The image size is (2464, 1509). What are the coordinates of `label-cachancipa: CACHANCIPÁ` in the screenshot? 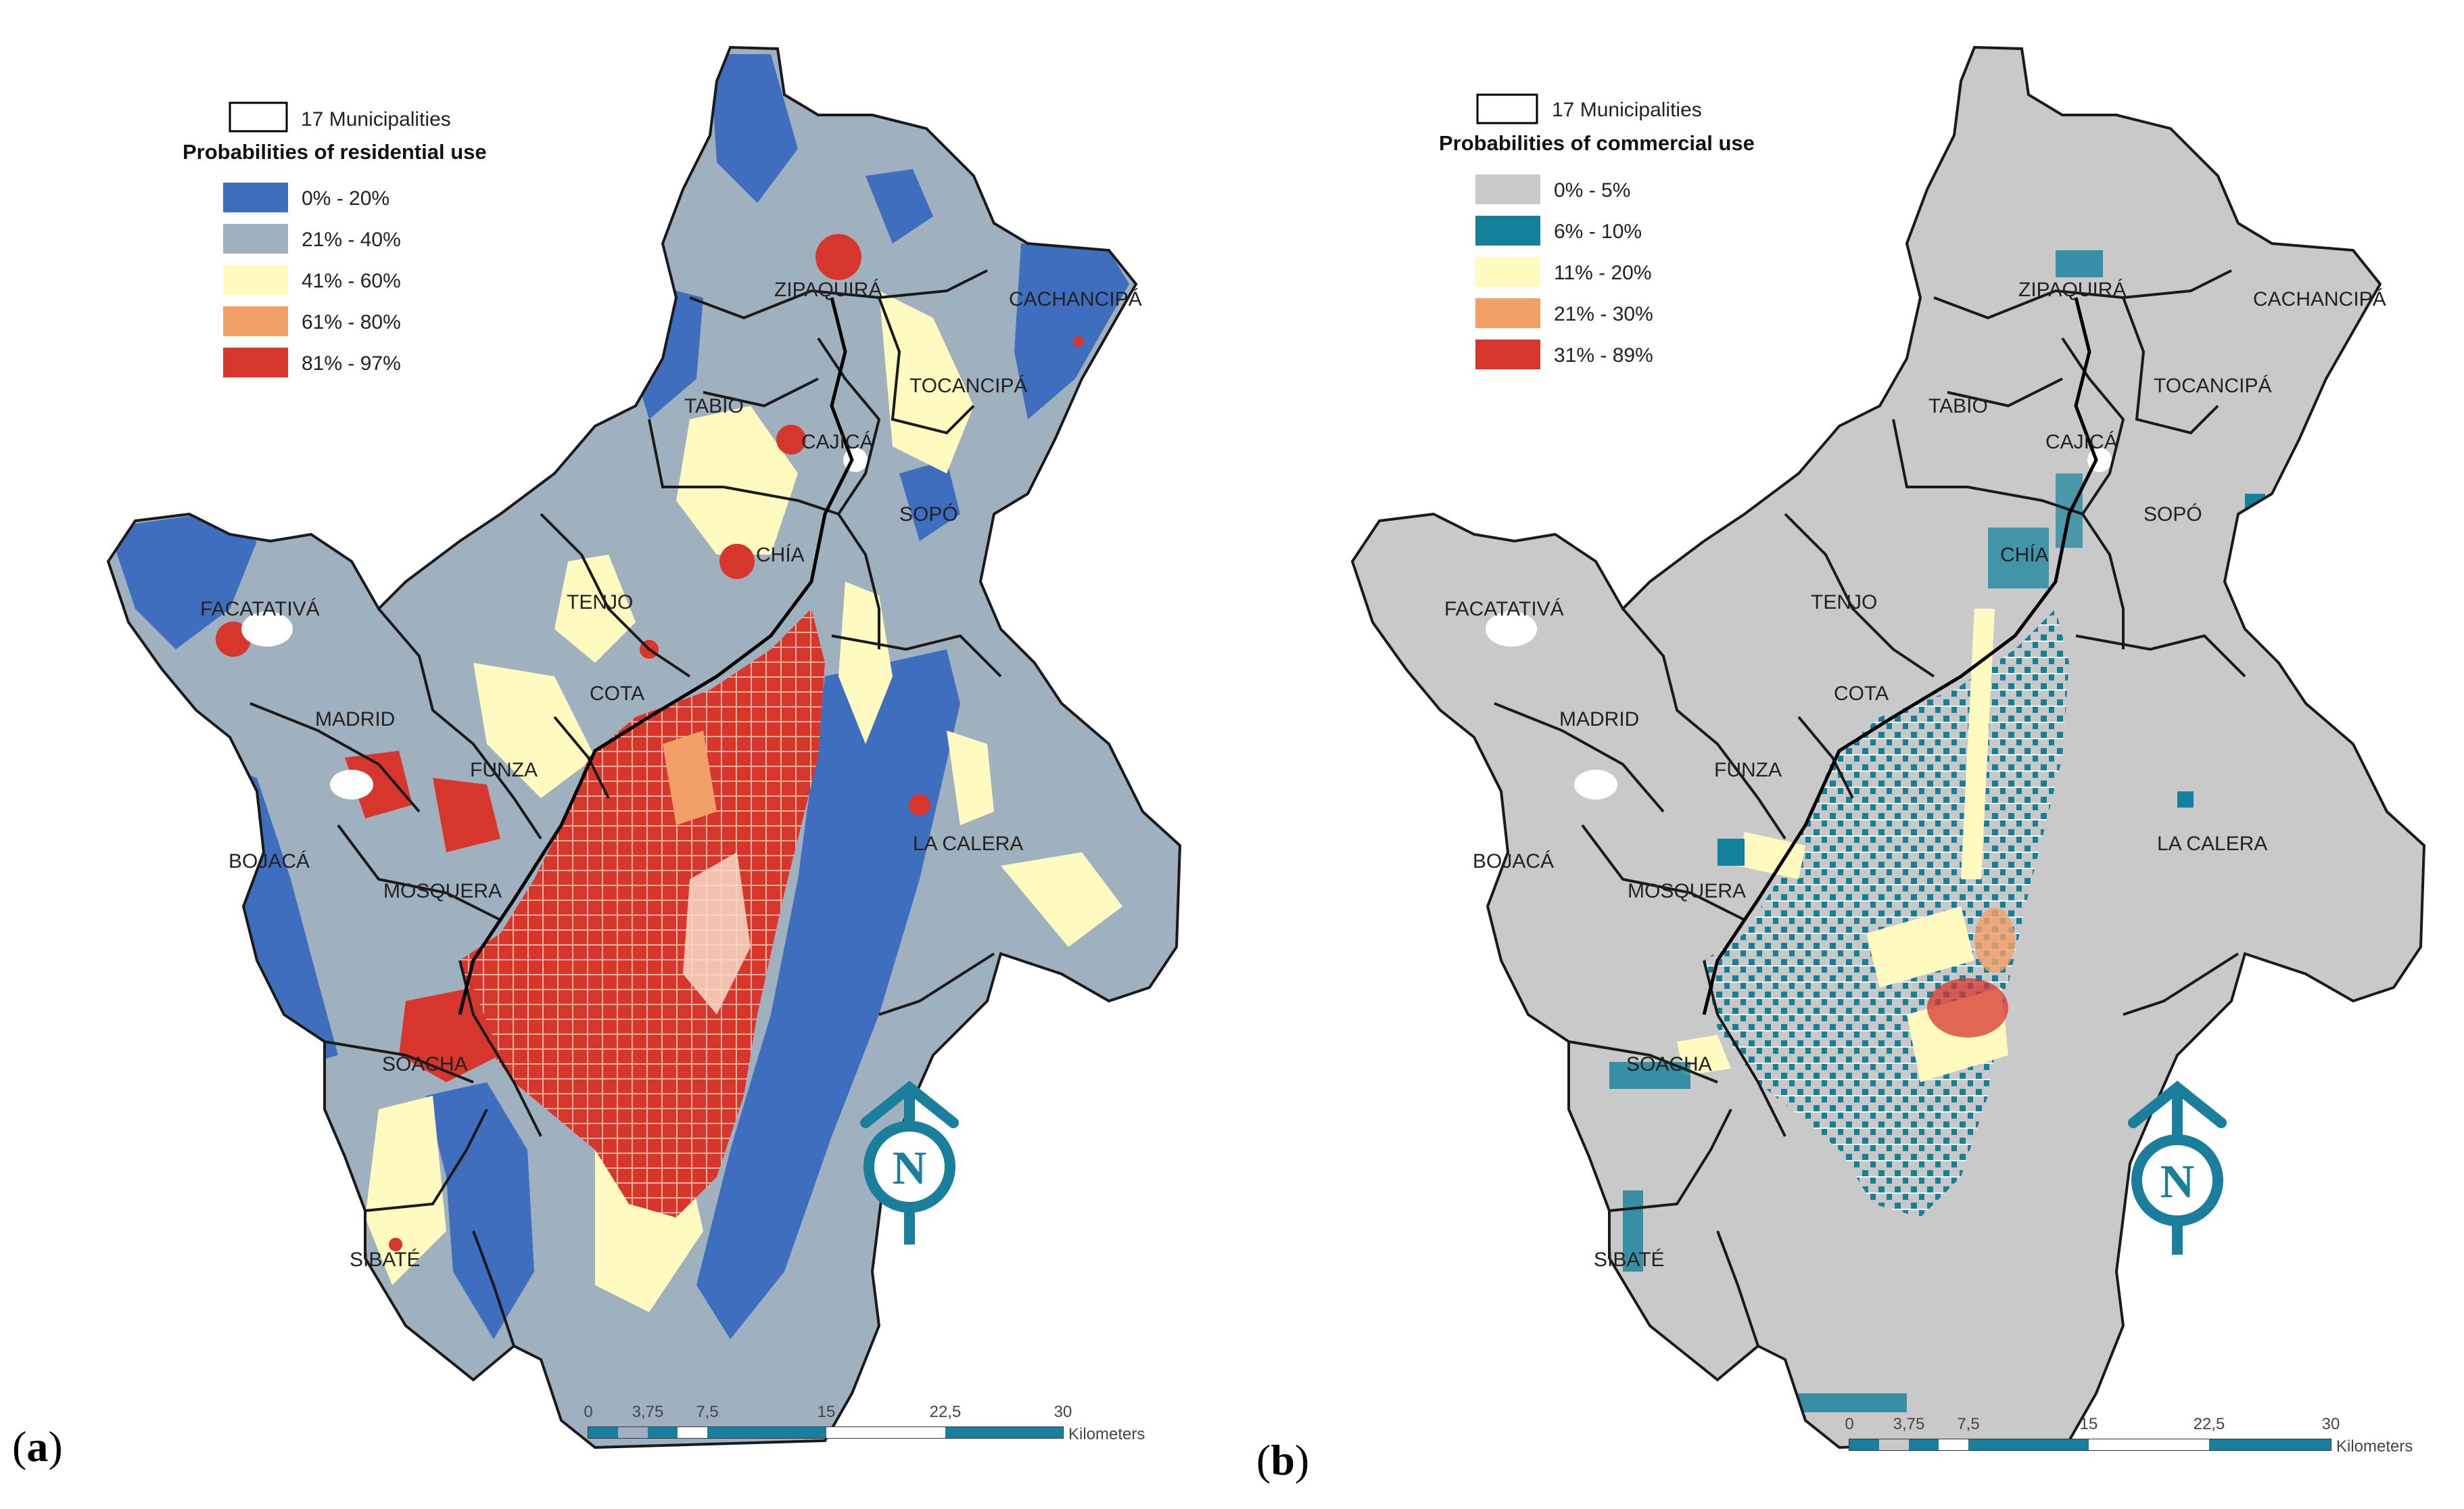 It's located at (1075, 299).